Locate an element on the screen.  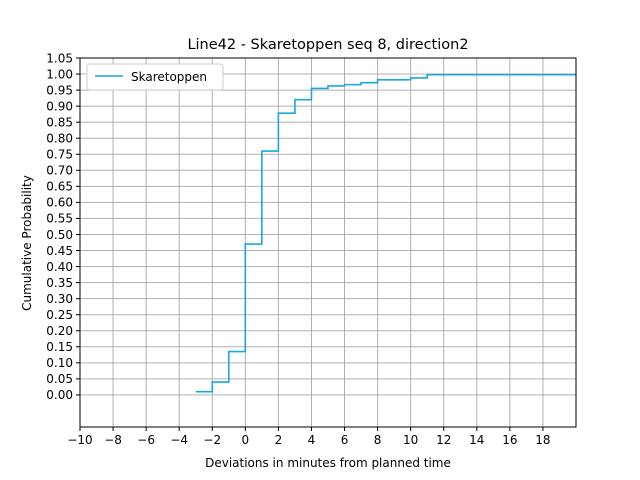
y-tick-label: 1.00 is located at coordinates (59, 74).